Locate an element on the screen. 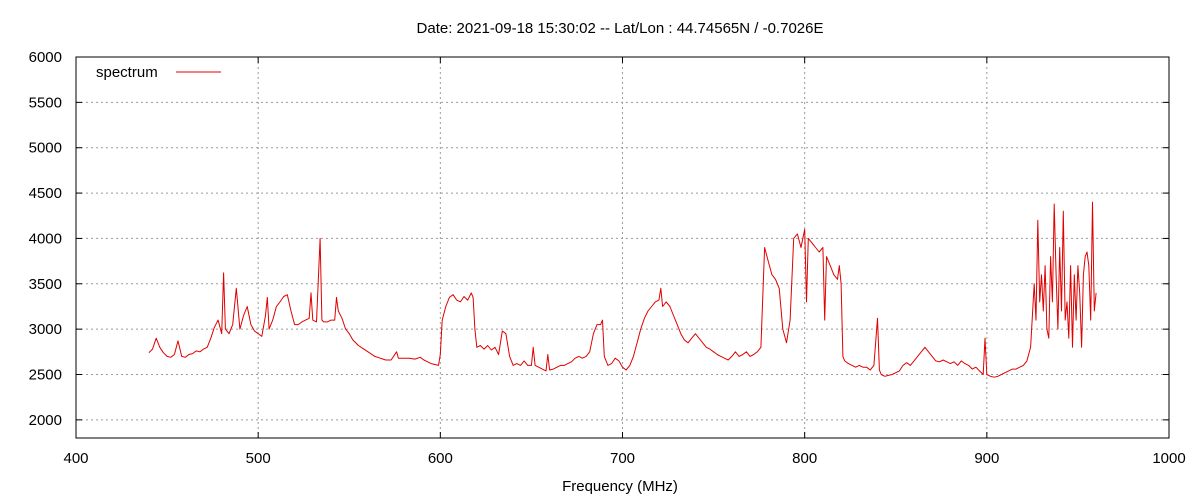  y-tick-label: 4000 is located at coordinates (45, 238).